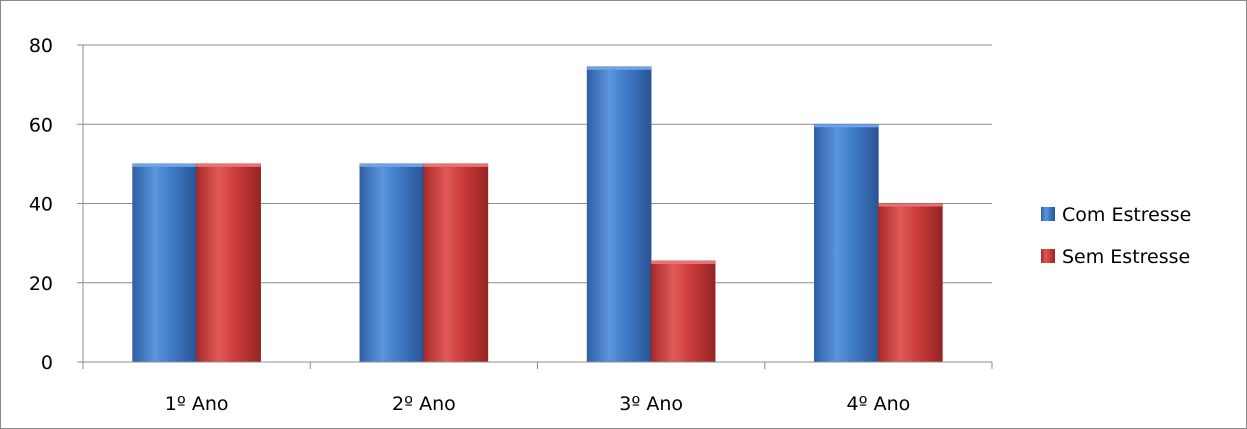  What do you see at coordinates (879, 404) in the screenshot?
I see `x-tick-label: 4º Ano` at bounding box center [879, 404].